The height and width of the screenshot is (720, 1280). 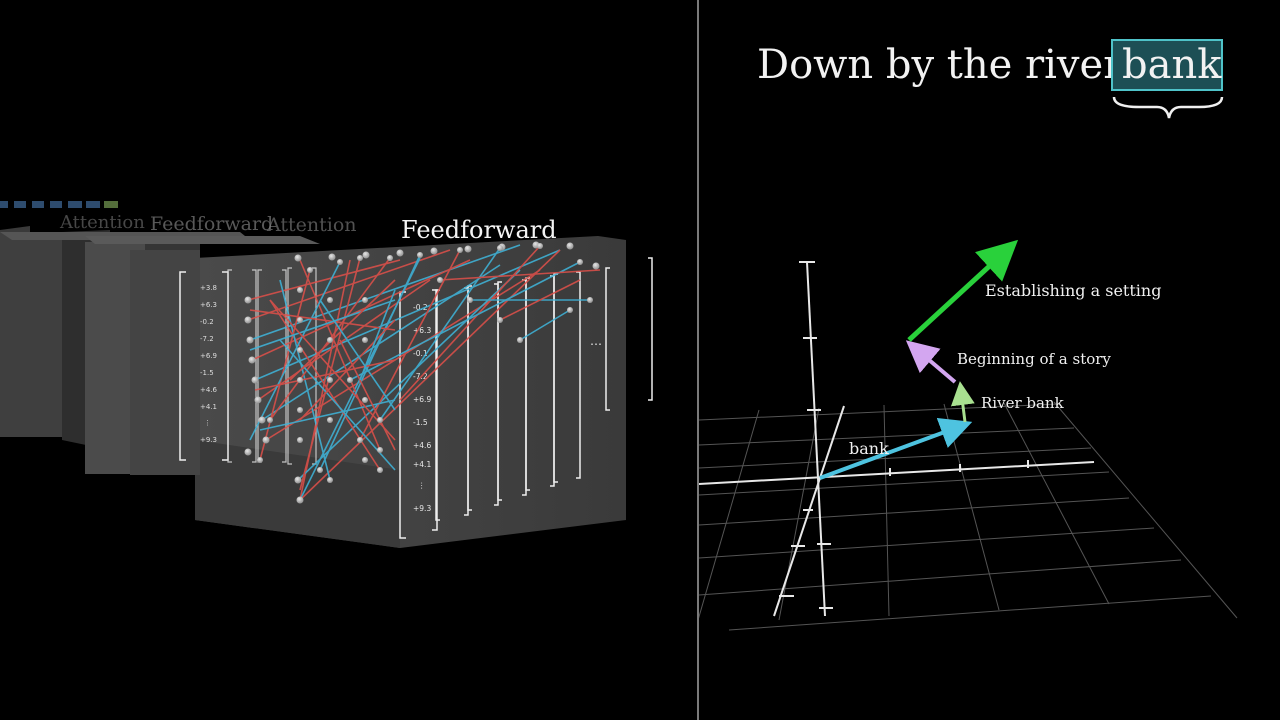 What do you see at coordinates (102, 222) in the screenshot?
I see `attention-label-far: Attention` at bounding box center [102, 222].